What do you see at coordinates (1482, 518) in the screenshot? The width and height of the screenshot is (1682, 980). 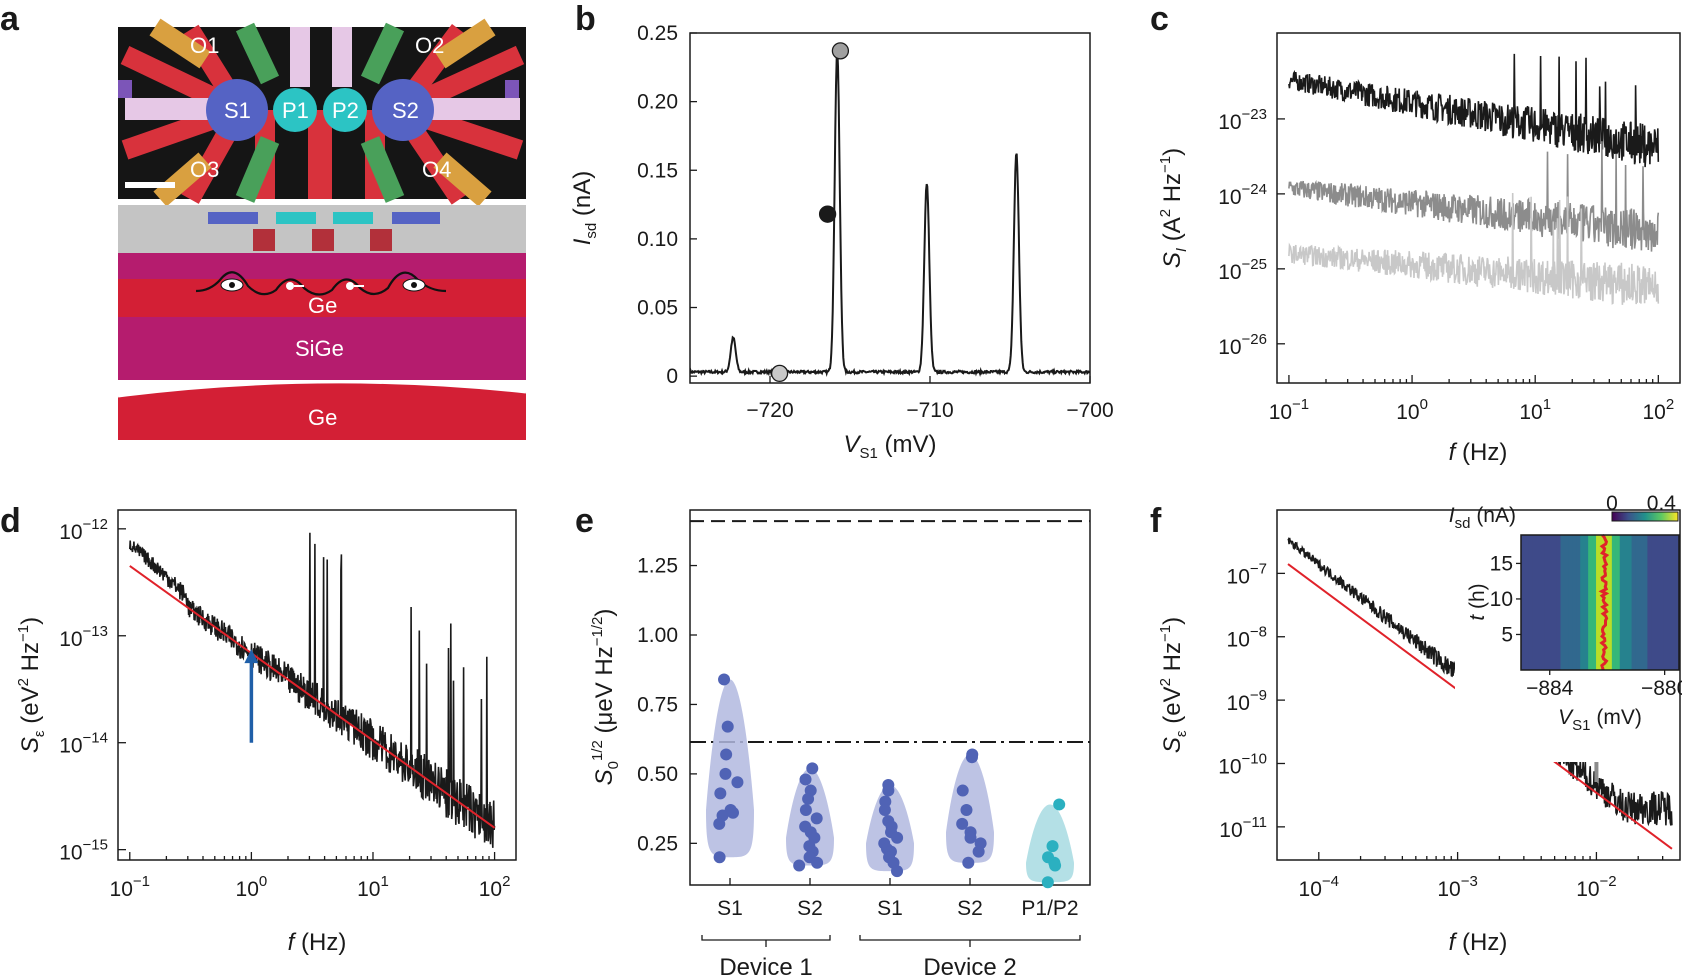 I see `panel-f-inset-cbar-label: Isd (nA)` at bounding box center [1482, 518].